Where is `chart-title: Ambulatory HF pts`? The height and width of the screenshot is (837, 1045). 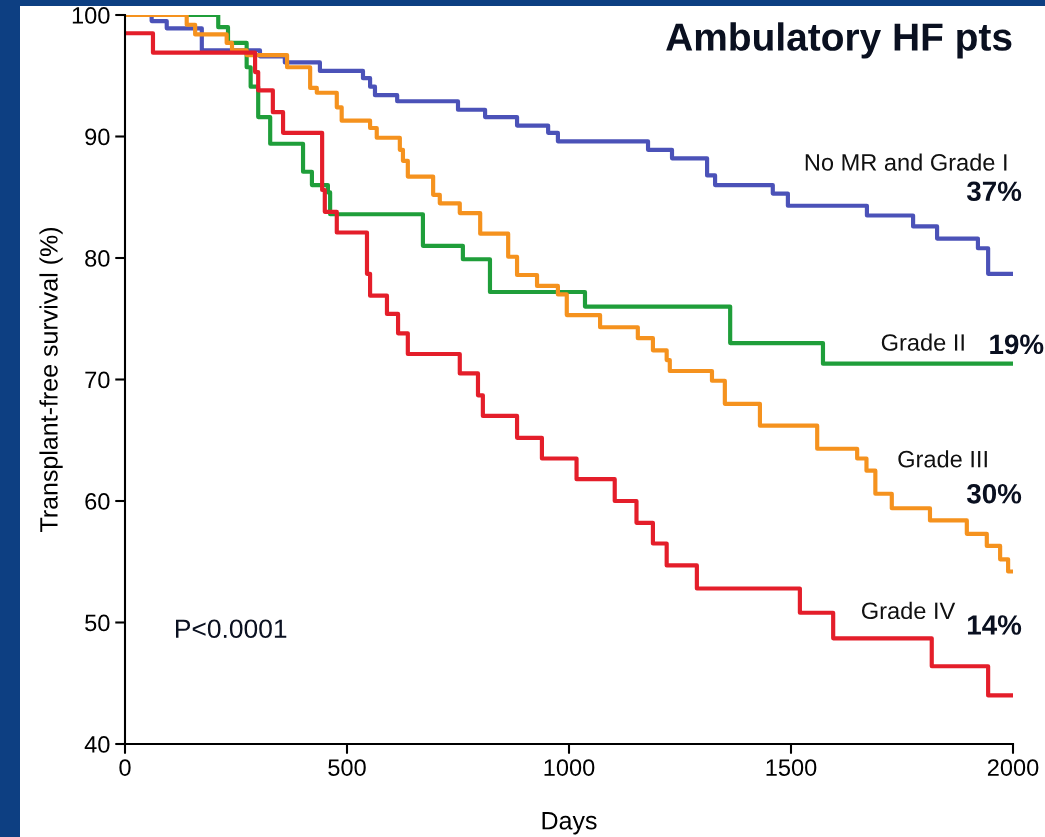
chart-title: Ambulatory HF pts is located at coordinates (839, 40).